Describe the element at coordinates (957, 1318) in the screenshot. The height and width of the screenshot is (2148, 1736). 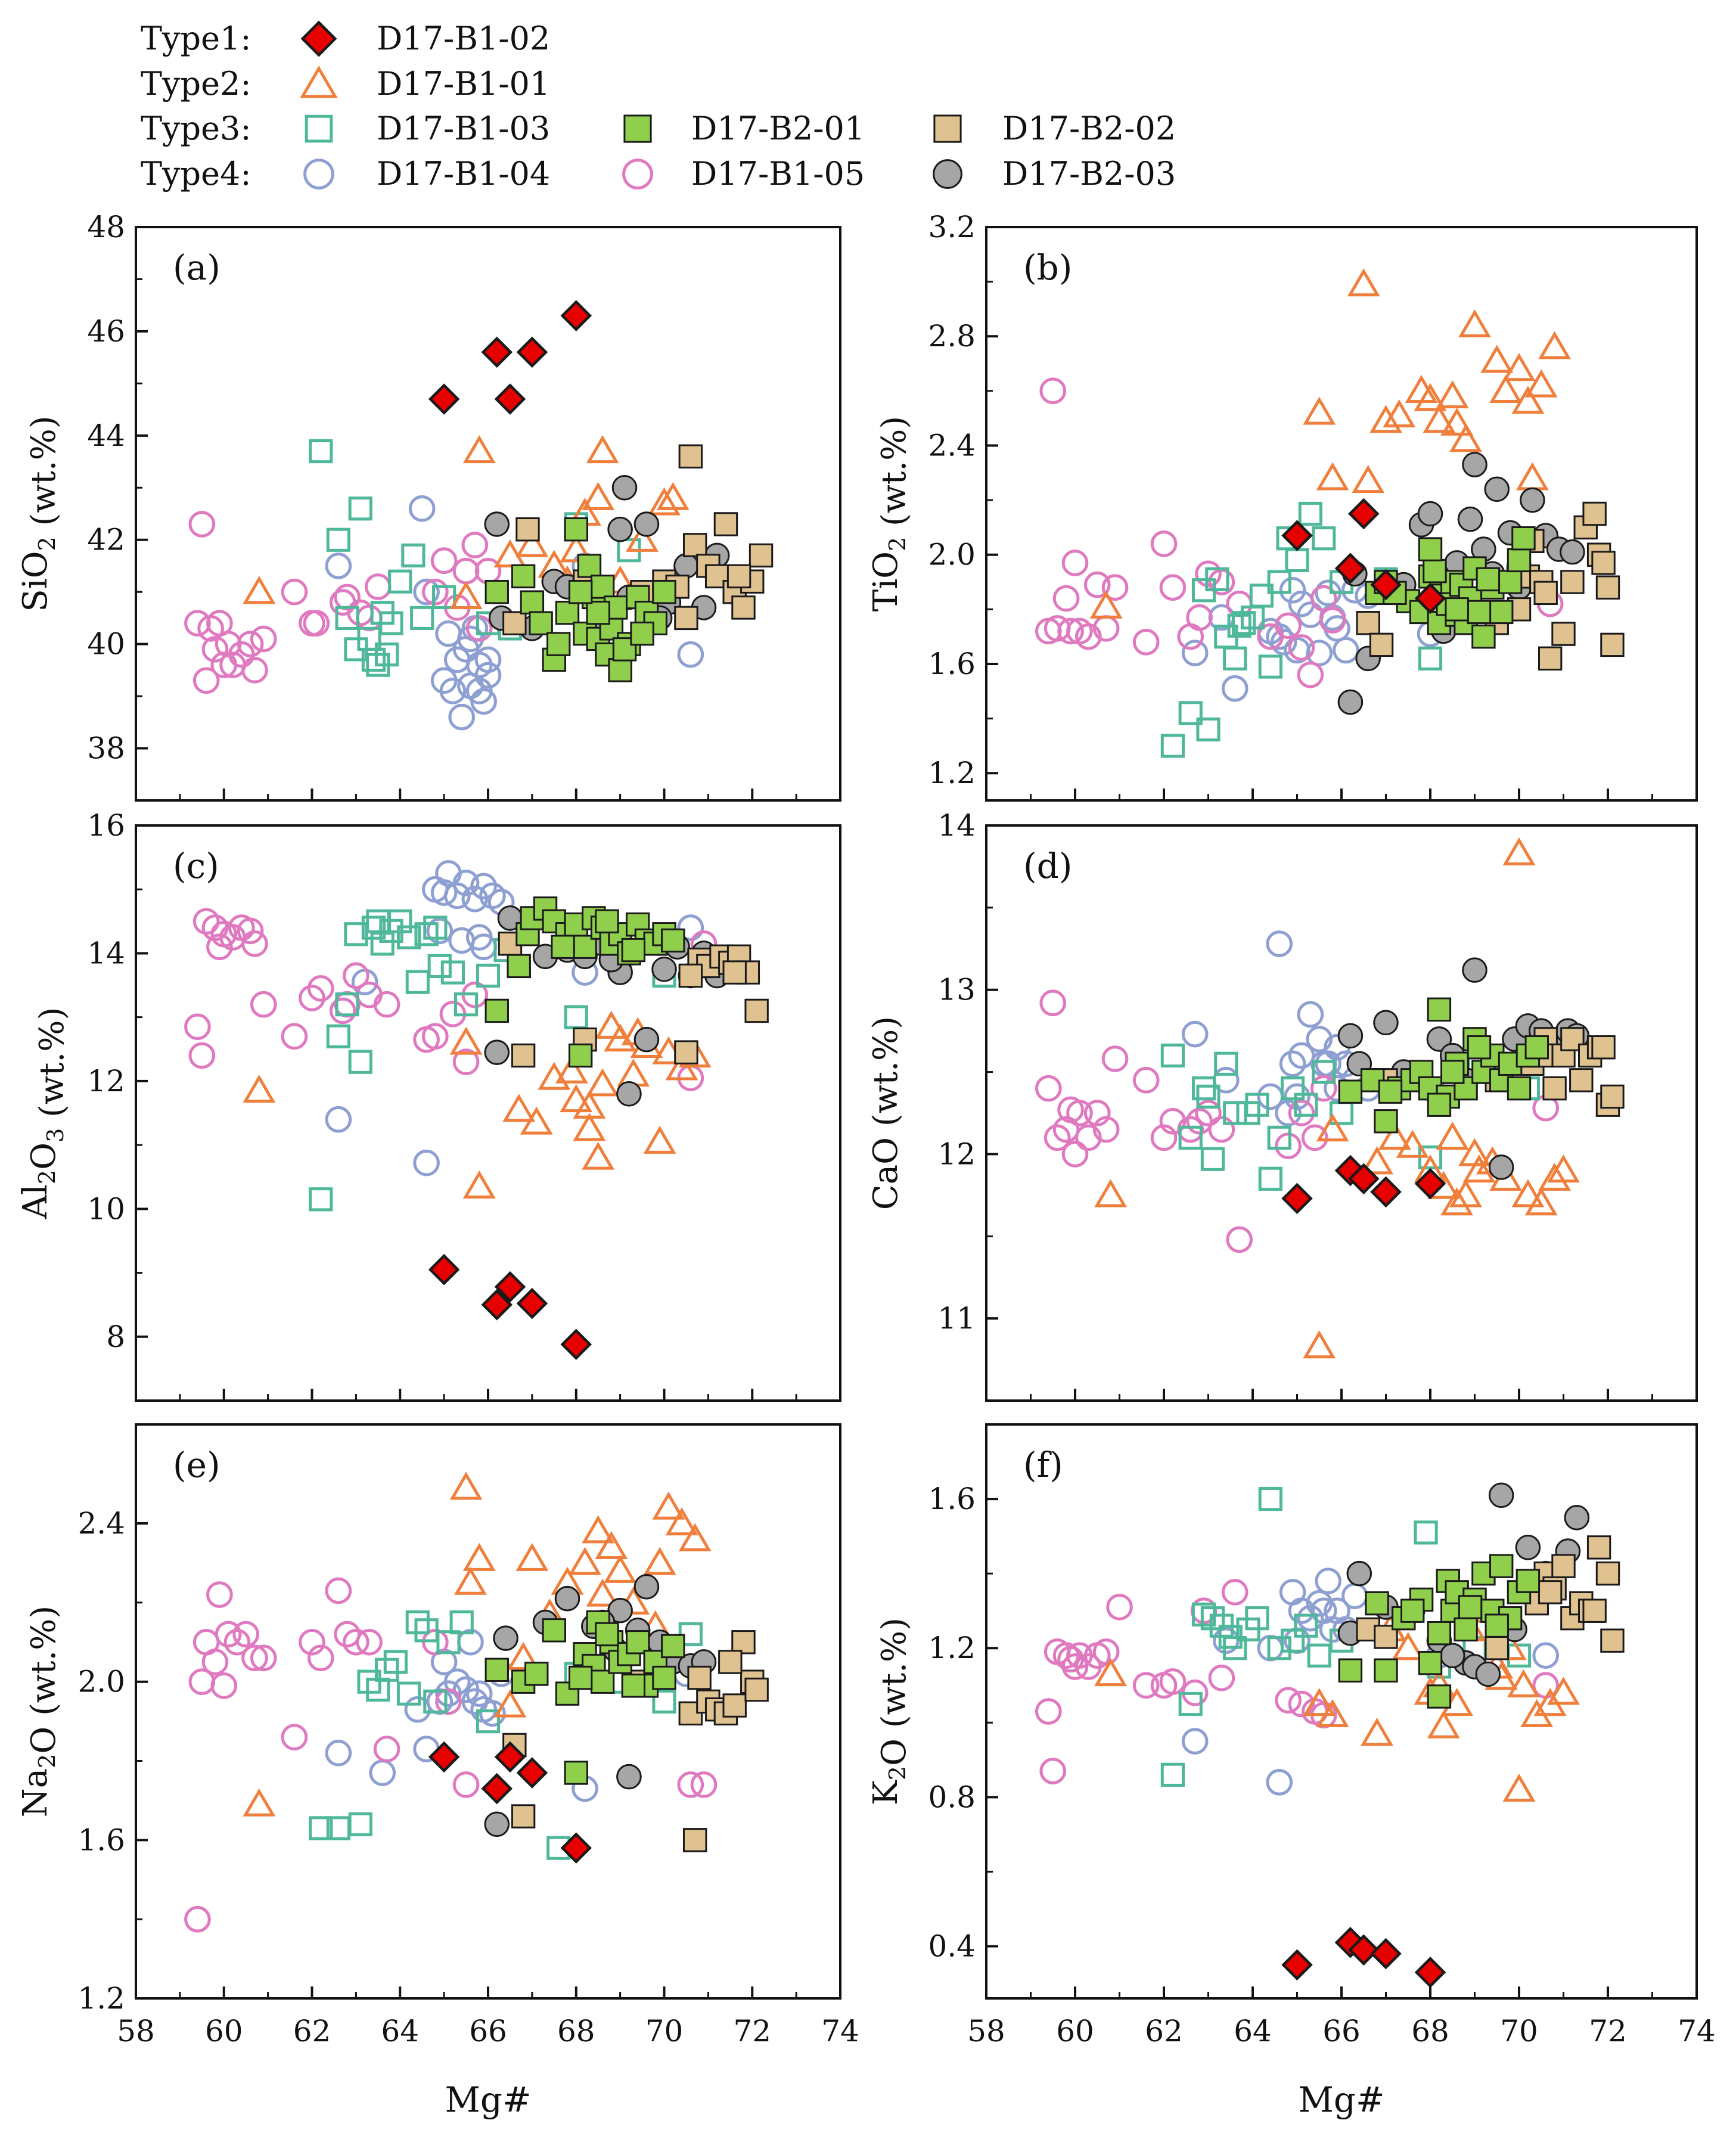
I see `y-tick-label: 11` at that location.